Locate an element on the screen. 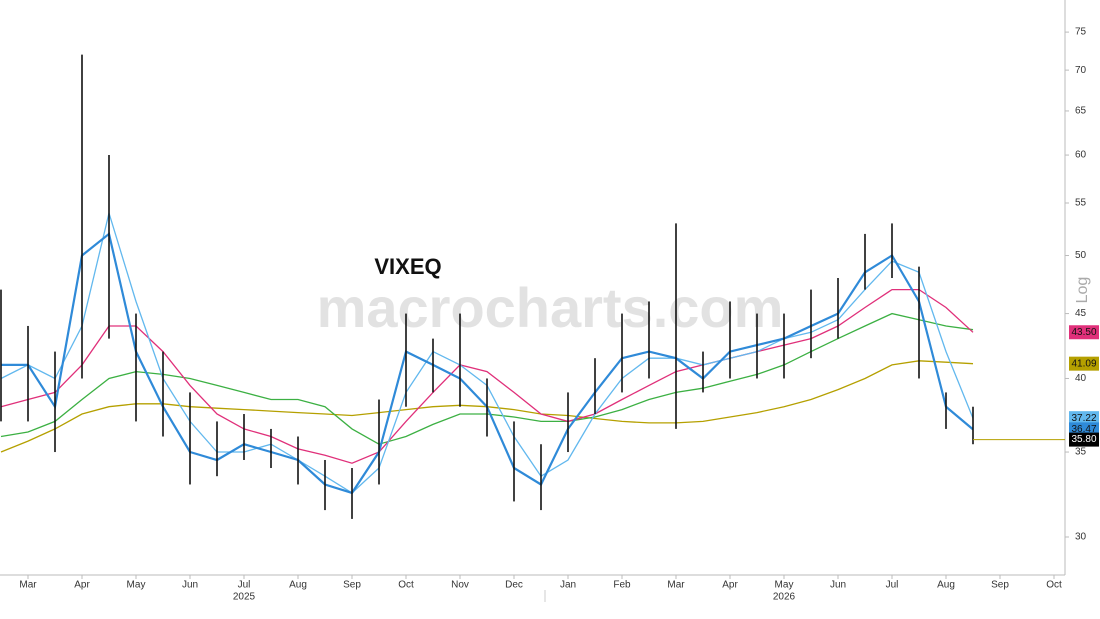 Image resolution: width=1100 pixels, height=619 pixels. watermark: macrocharts.com is located at coordinates (550, 307).